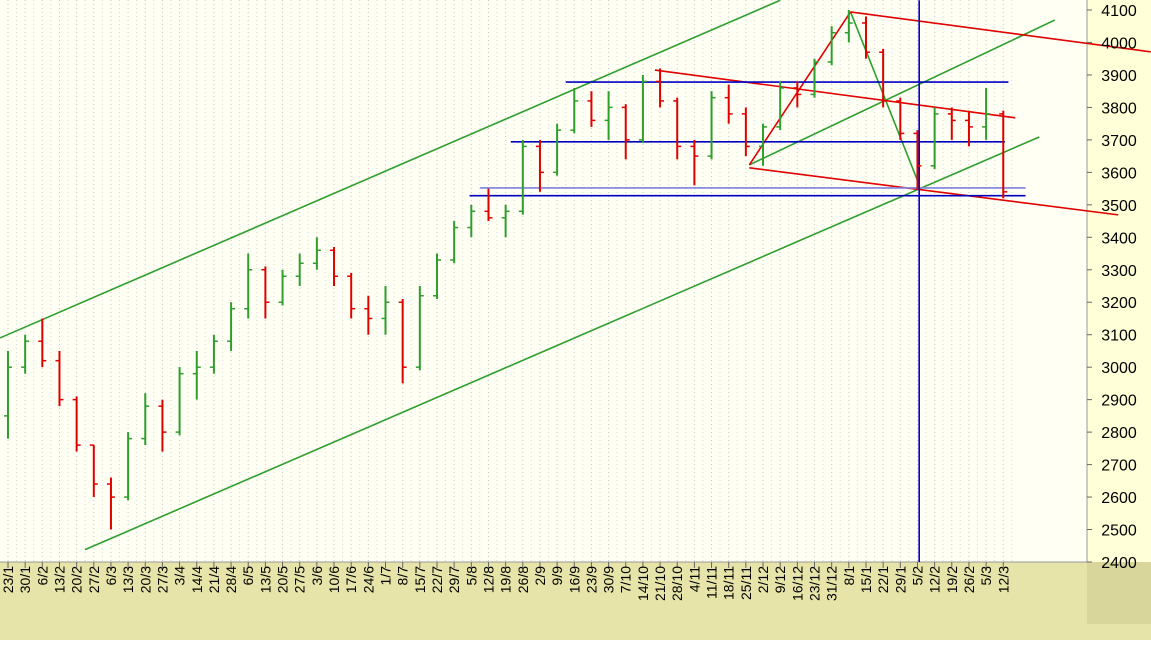  What do you see at coordinates (986, 576) in the screenshot?
I see `x-tick-label: 5/3` at bounding box center [986, 576].